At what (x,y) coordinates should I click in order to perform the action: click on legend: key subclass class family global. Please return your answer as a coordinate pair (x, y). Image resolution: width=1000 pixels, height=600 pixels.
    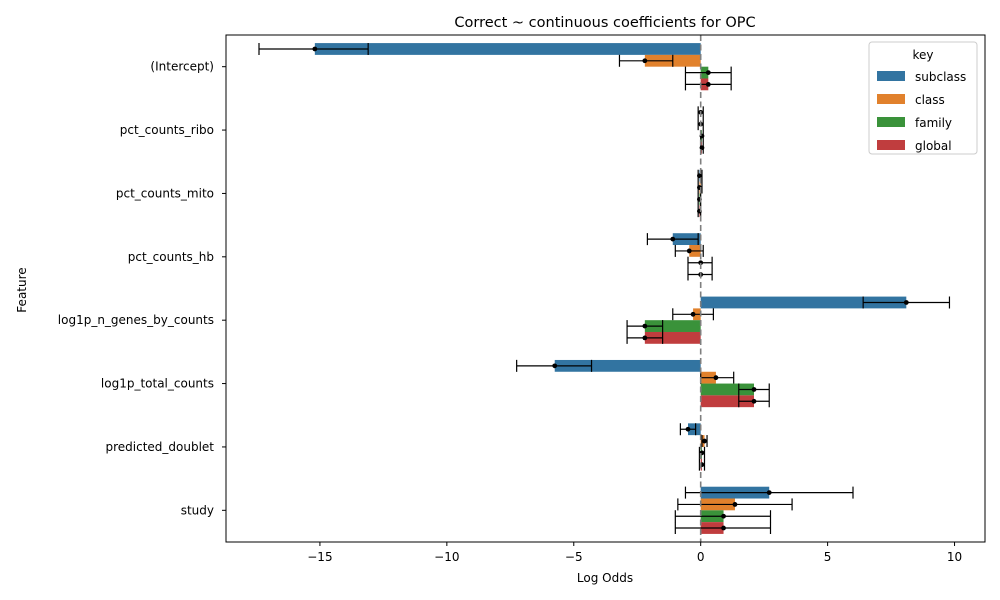
    Looking at the image, I should click on (923, 98).